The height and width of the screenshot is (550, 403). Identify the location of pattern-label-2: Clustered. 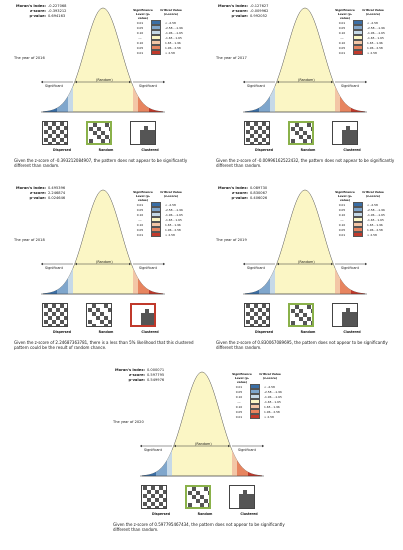
(150, 150).